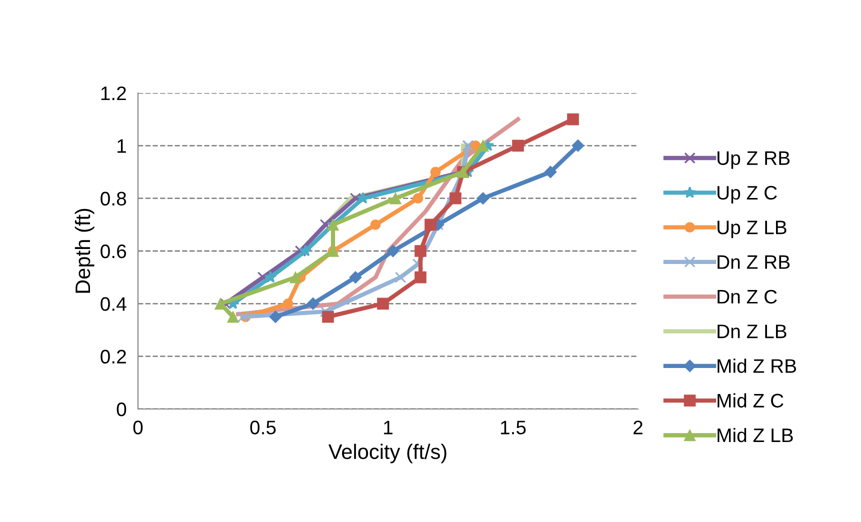 This screenshot has width=861, height=522. Describe the element at coordinates (113, 251) in the screenshot. I see `y-tick-label: 0.6` at that location.